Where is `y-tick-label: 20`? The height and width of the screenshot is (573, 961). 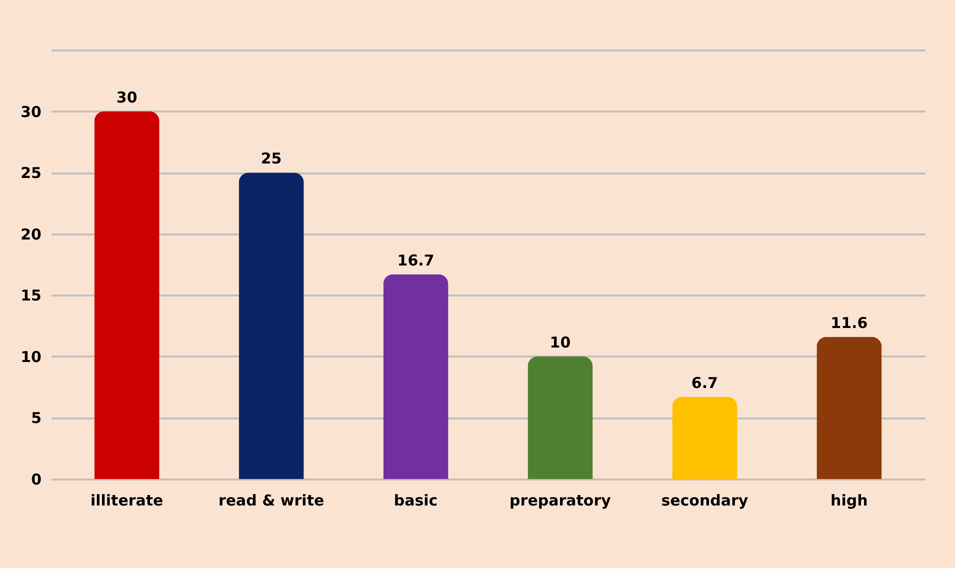 y-tick-label: 20 is located at coordinates (31, 234).